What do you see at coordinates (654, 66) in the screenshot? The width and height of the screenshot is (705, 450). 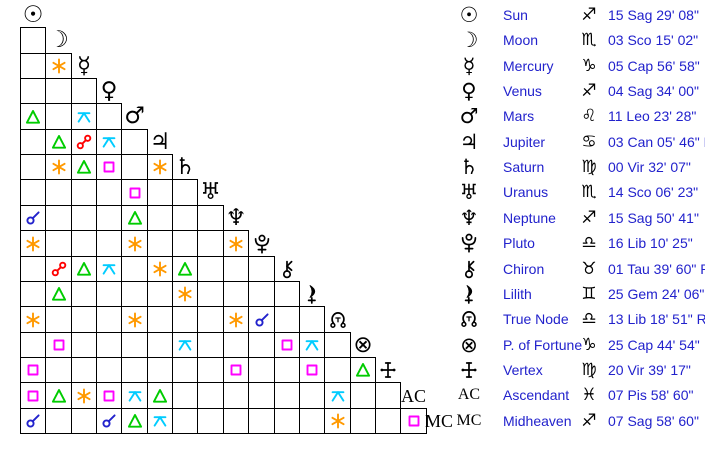 I see `planet-position: 05 Cap 56' 58"` at bounding box center [654, 66].